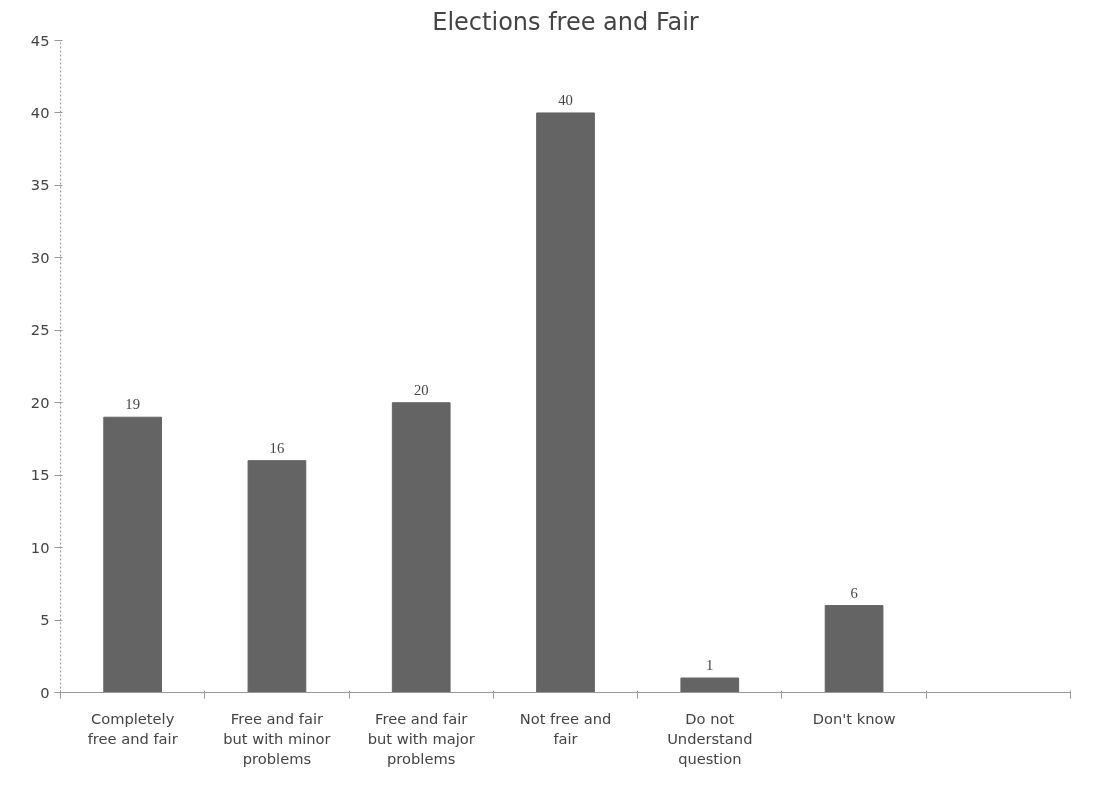 The height and width of the screenshot is (785, 1119). I want to click on y-tick-label: 40, so click(40, 112).